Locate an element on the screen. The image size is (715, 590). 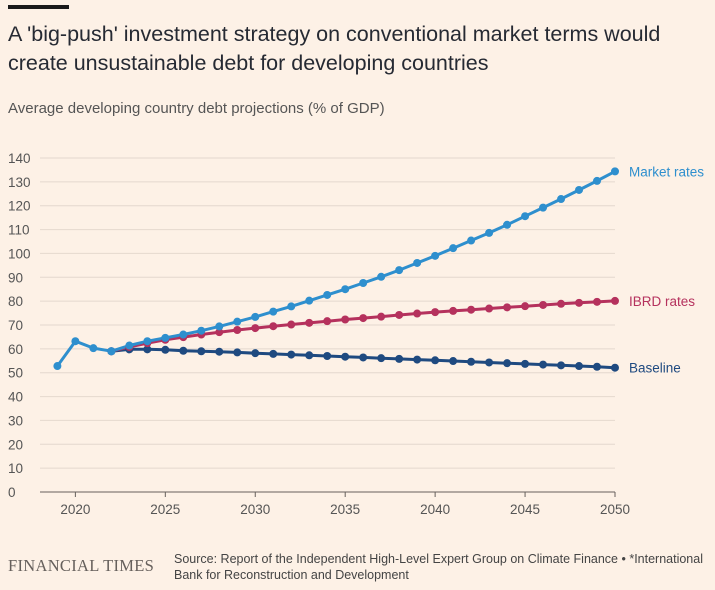
financial-times-logo: FINANCIAL TIMES is located at coordinates (81, 565).